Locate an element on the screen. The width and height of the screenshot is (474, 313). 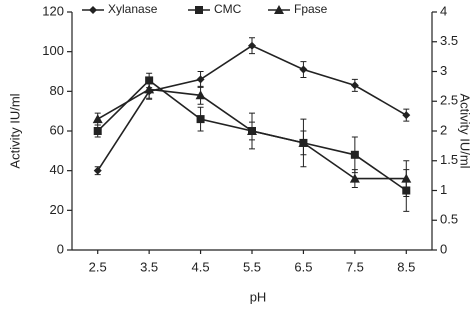
x-tick-label: 6.5 is located at coordinates (303, 266).